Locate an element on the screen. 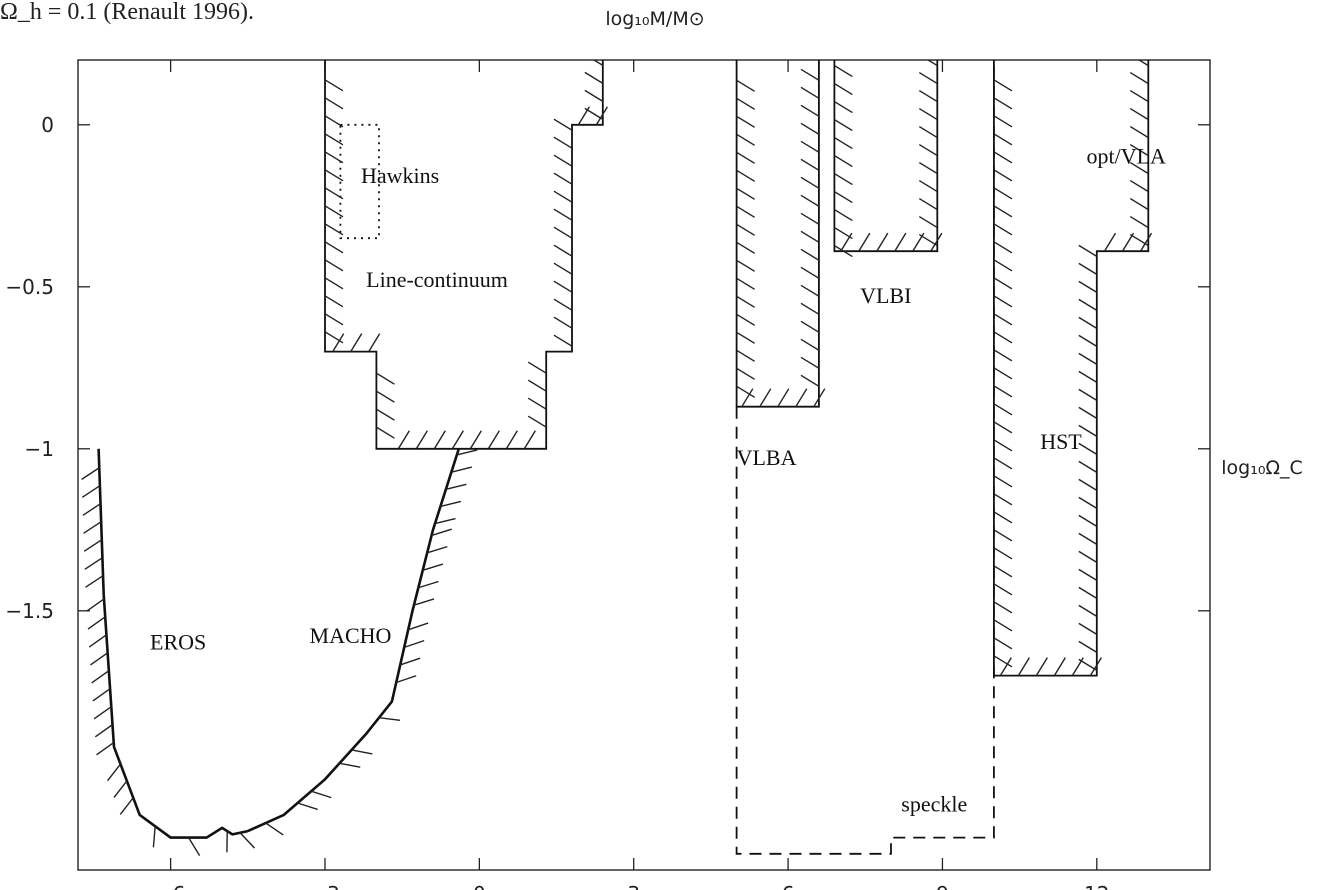  macho-label: MACHO is located at coordinates (351, 635).